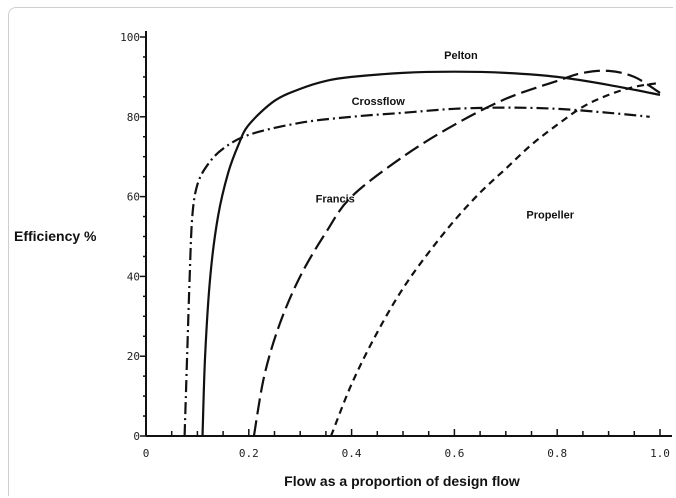 This screenshot has width=676, height=498. I want to click on y-tick-label: 60, so click(133, 197).